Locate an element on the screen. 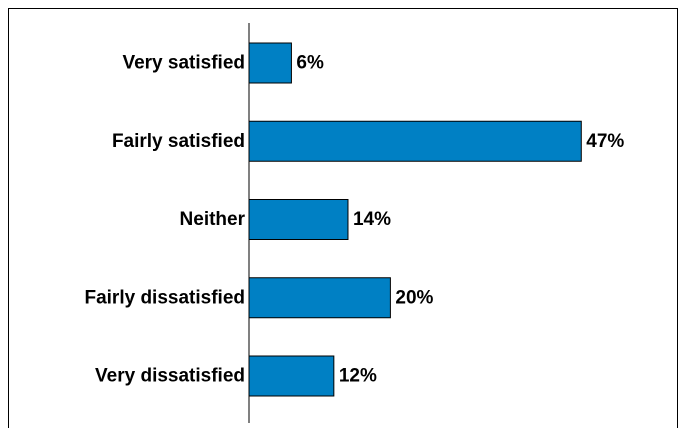 The width and height of the screenshot is (680, 428). data-label: 12% is located at coordinates (358, 376).